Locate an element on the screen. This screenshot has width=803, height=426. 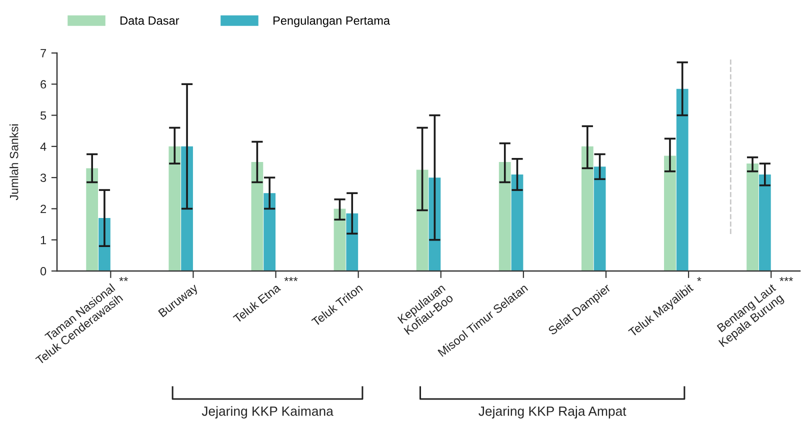
y-tick-label: 4 is located at coordinates (43, 146).